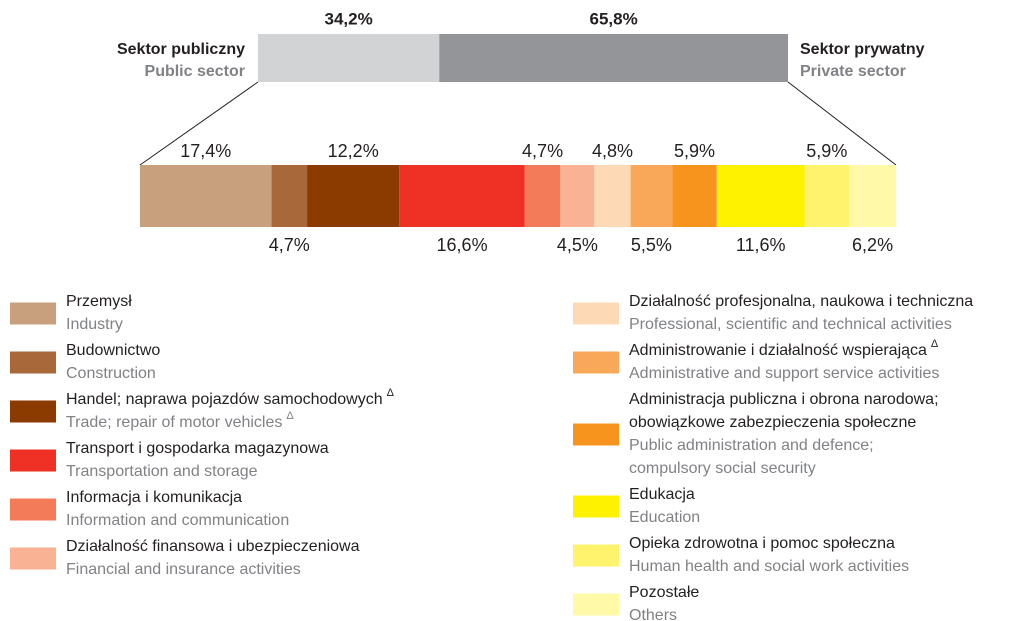  I want to click on legend-label-en: Trade; repair of motor vehicles, so click(174, 422).